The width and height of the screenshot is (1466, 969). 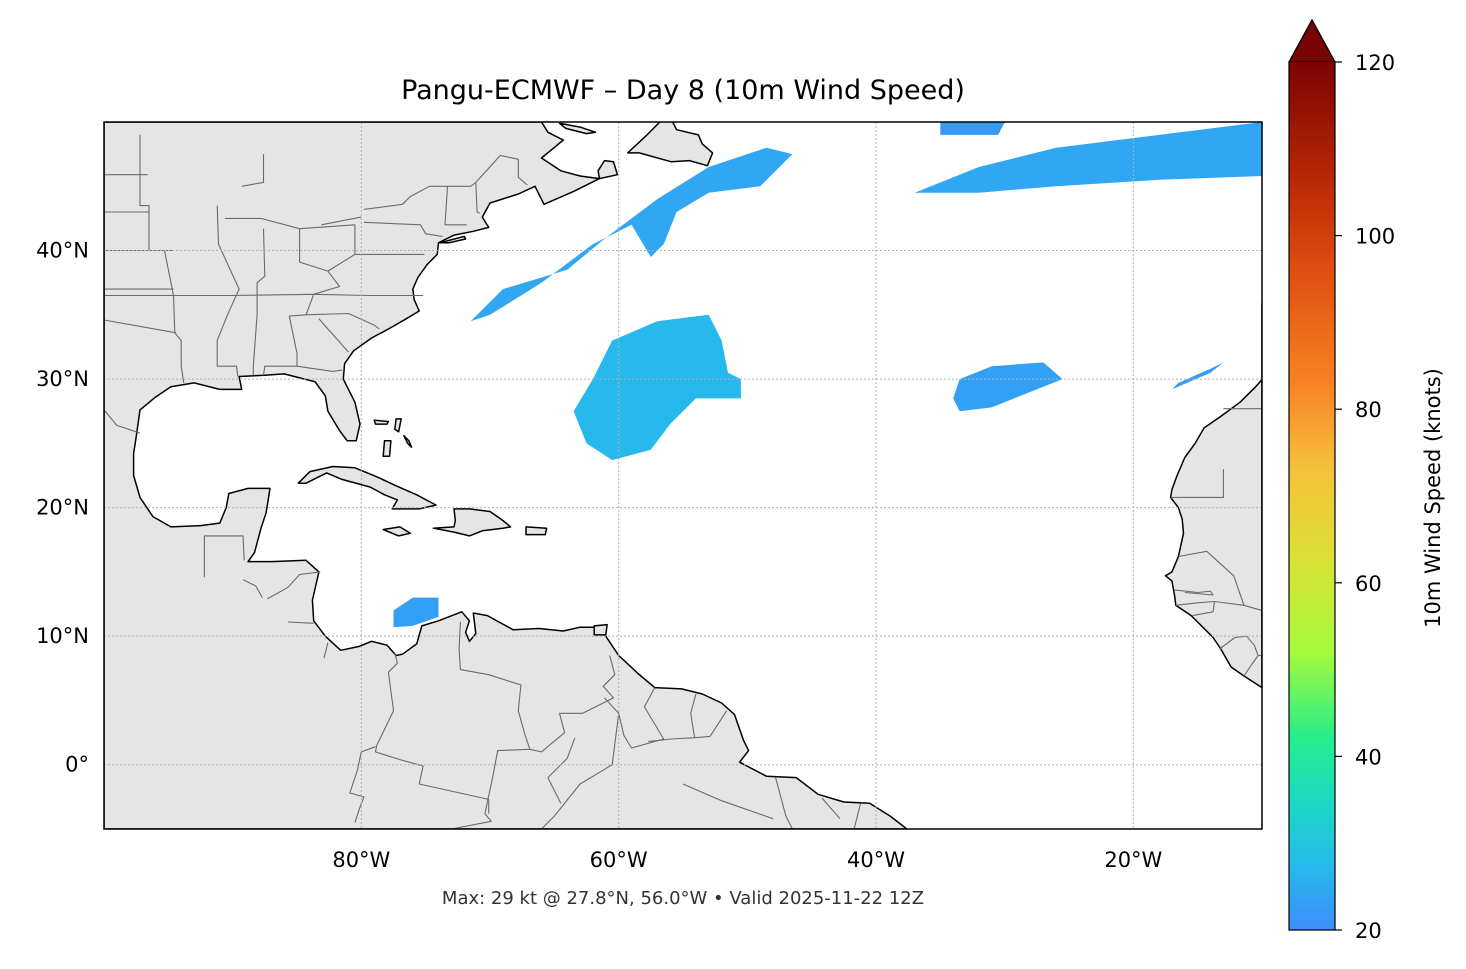 I want to click on lat-tick-label: 0°, so click(x=77, y=765).